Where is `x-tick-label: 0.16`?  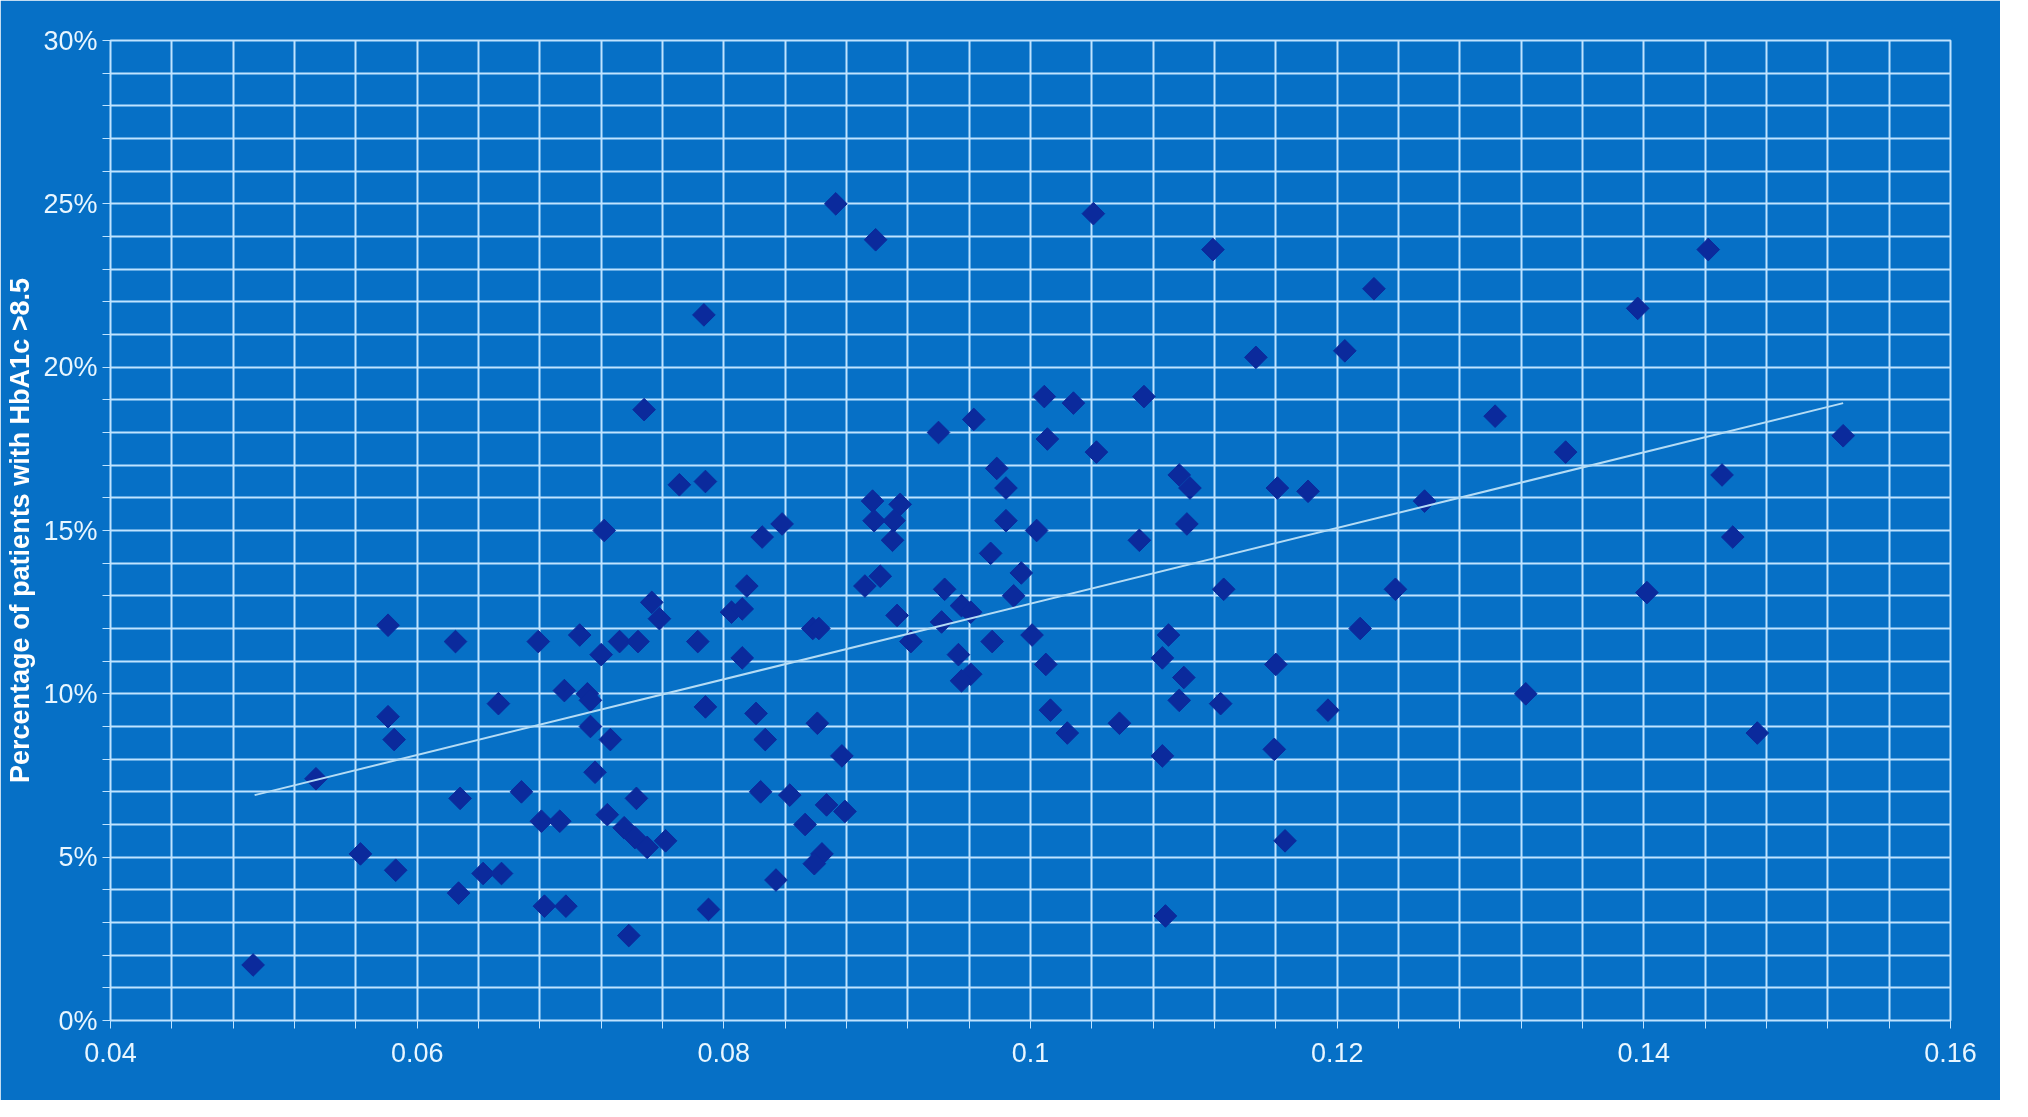
x-tick-label: 0.16 is located at coordinates (1950, 1052).